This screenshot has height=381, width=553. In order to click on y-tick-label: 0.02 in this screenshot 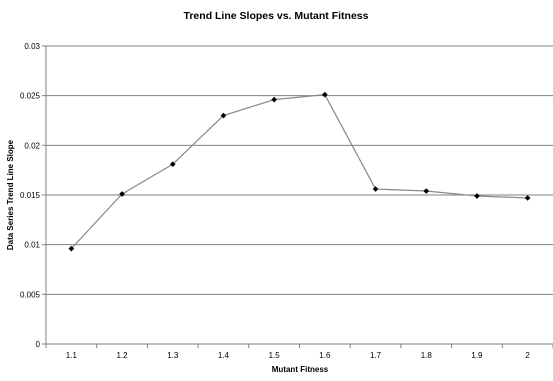, I will do `click(32, 145)`.